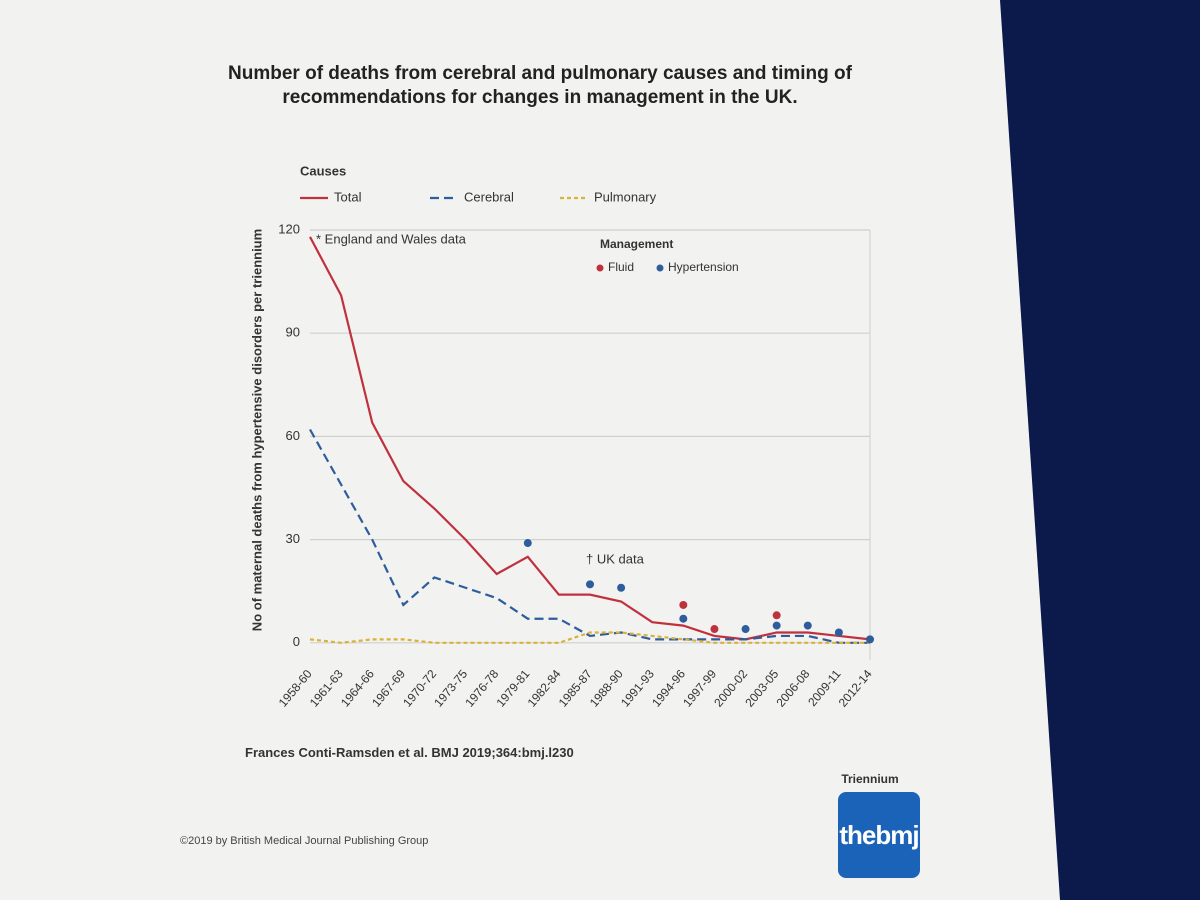  Describe the element at coordinates (293, 435) in the screenshot. I see `y-tick-label: 60` at that location.